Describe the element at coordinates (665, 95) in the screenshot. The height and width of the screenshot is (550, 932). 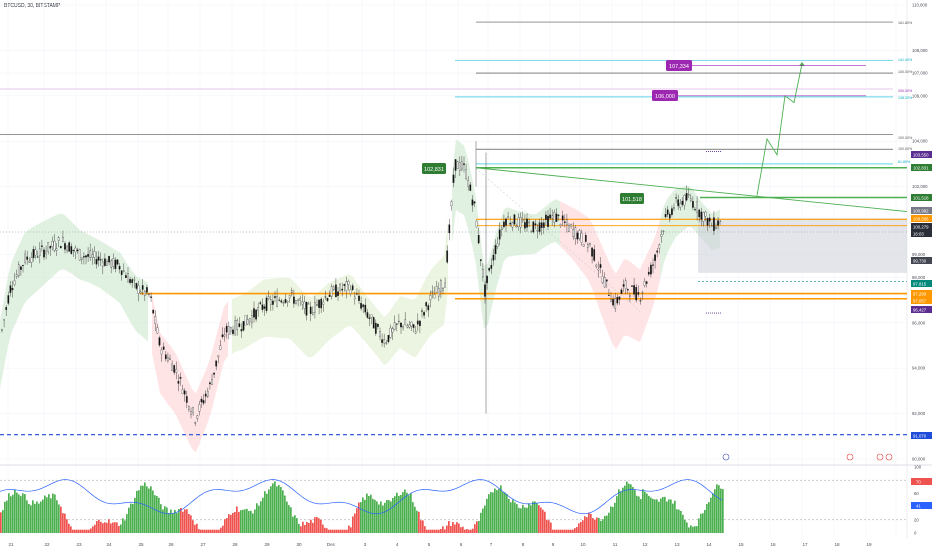
I see `target1-box: 106,000` at that location.